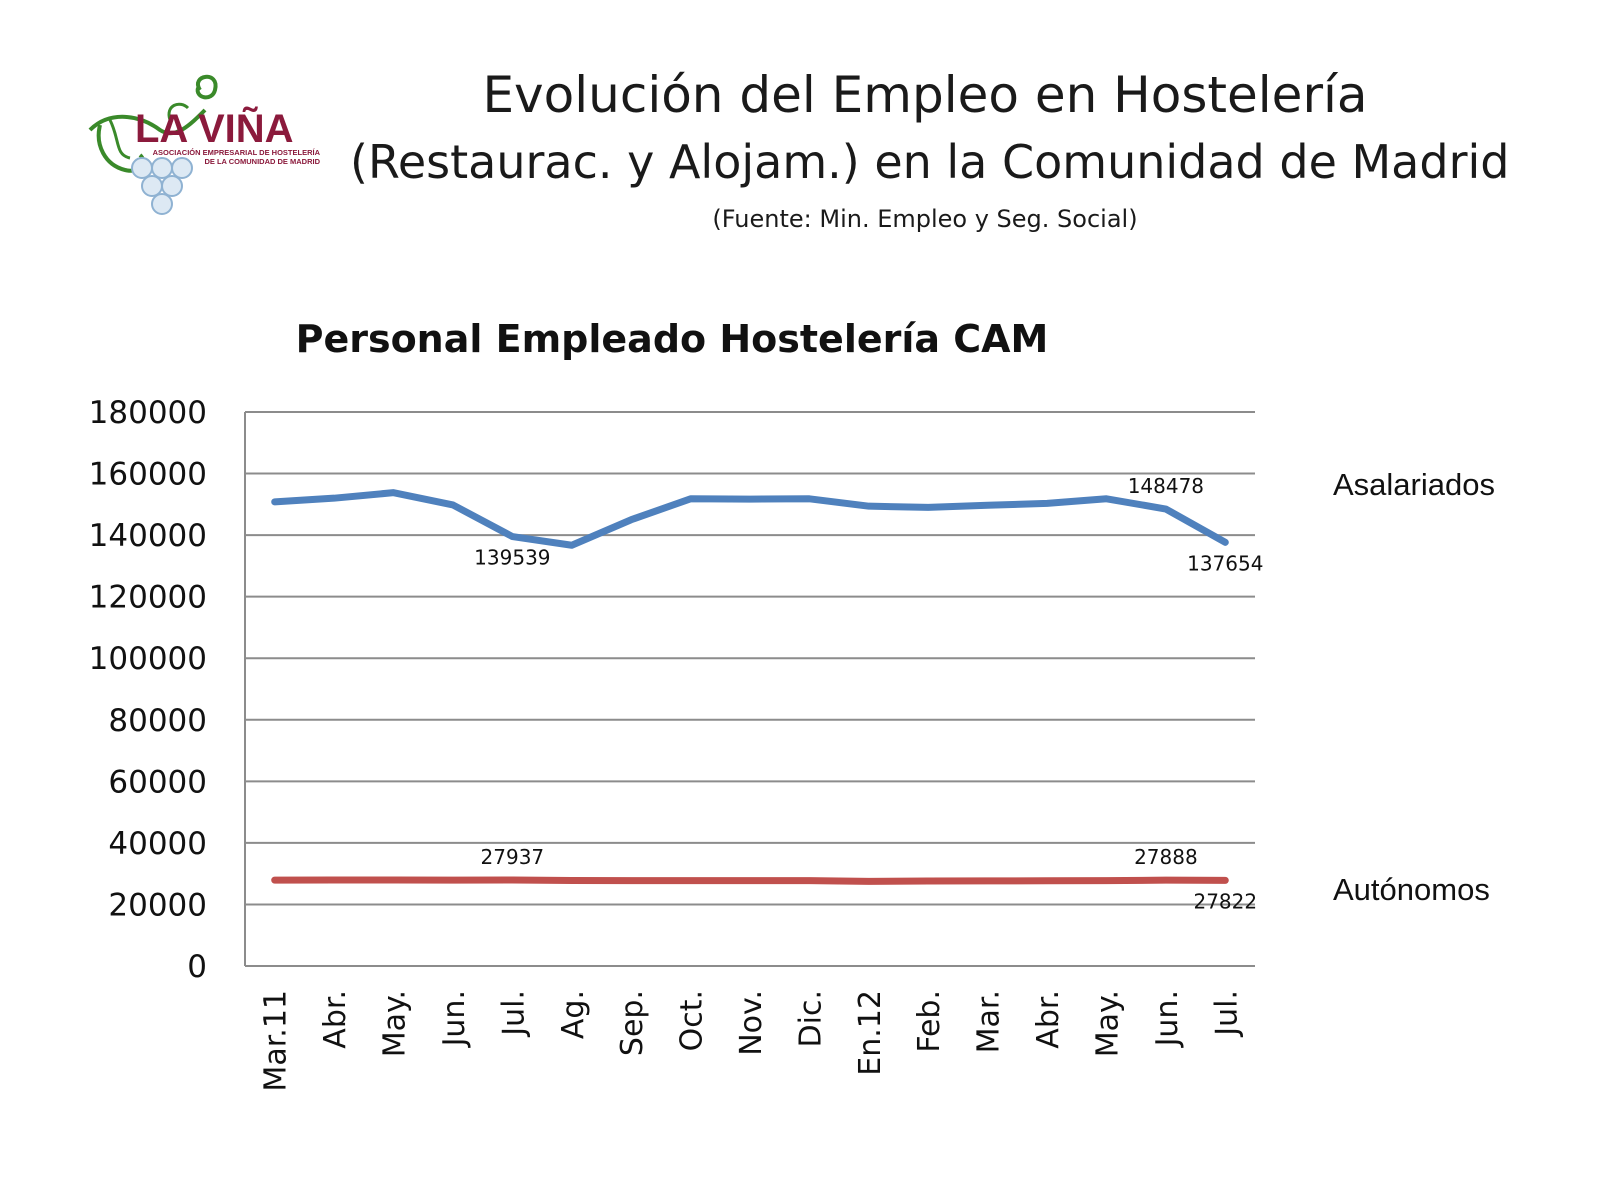  I want to click on data-label: 27888, so click(1166, 857).